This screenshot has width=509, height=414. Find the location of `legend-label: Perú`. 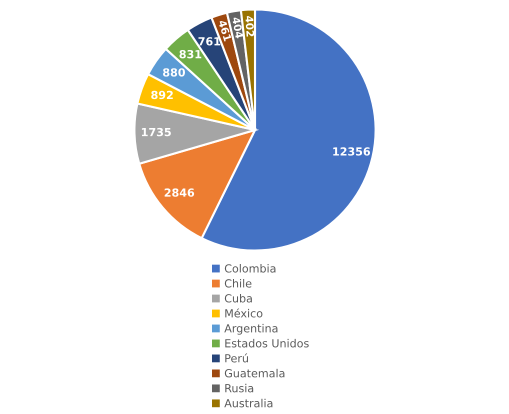

legend-label: Perú is located at coordinates (236, 357).